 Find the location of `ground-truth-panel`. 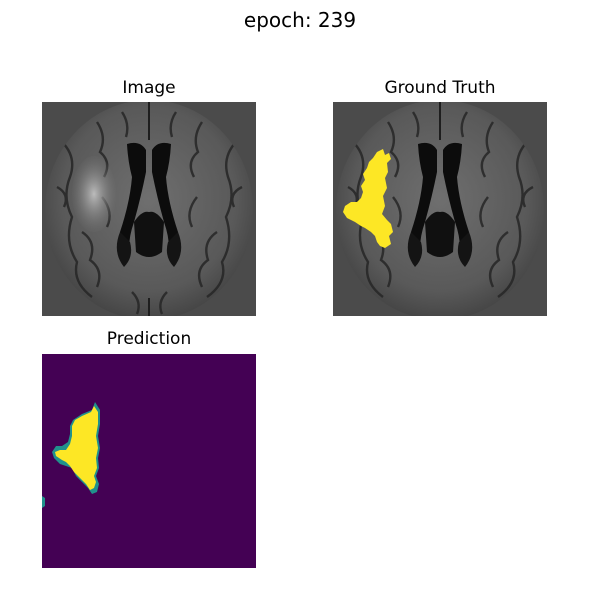

ground-truth-panel is located at coordinates (440, 209).